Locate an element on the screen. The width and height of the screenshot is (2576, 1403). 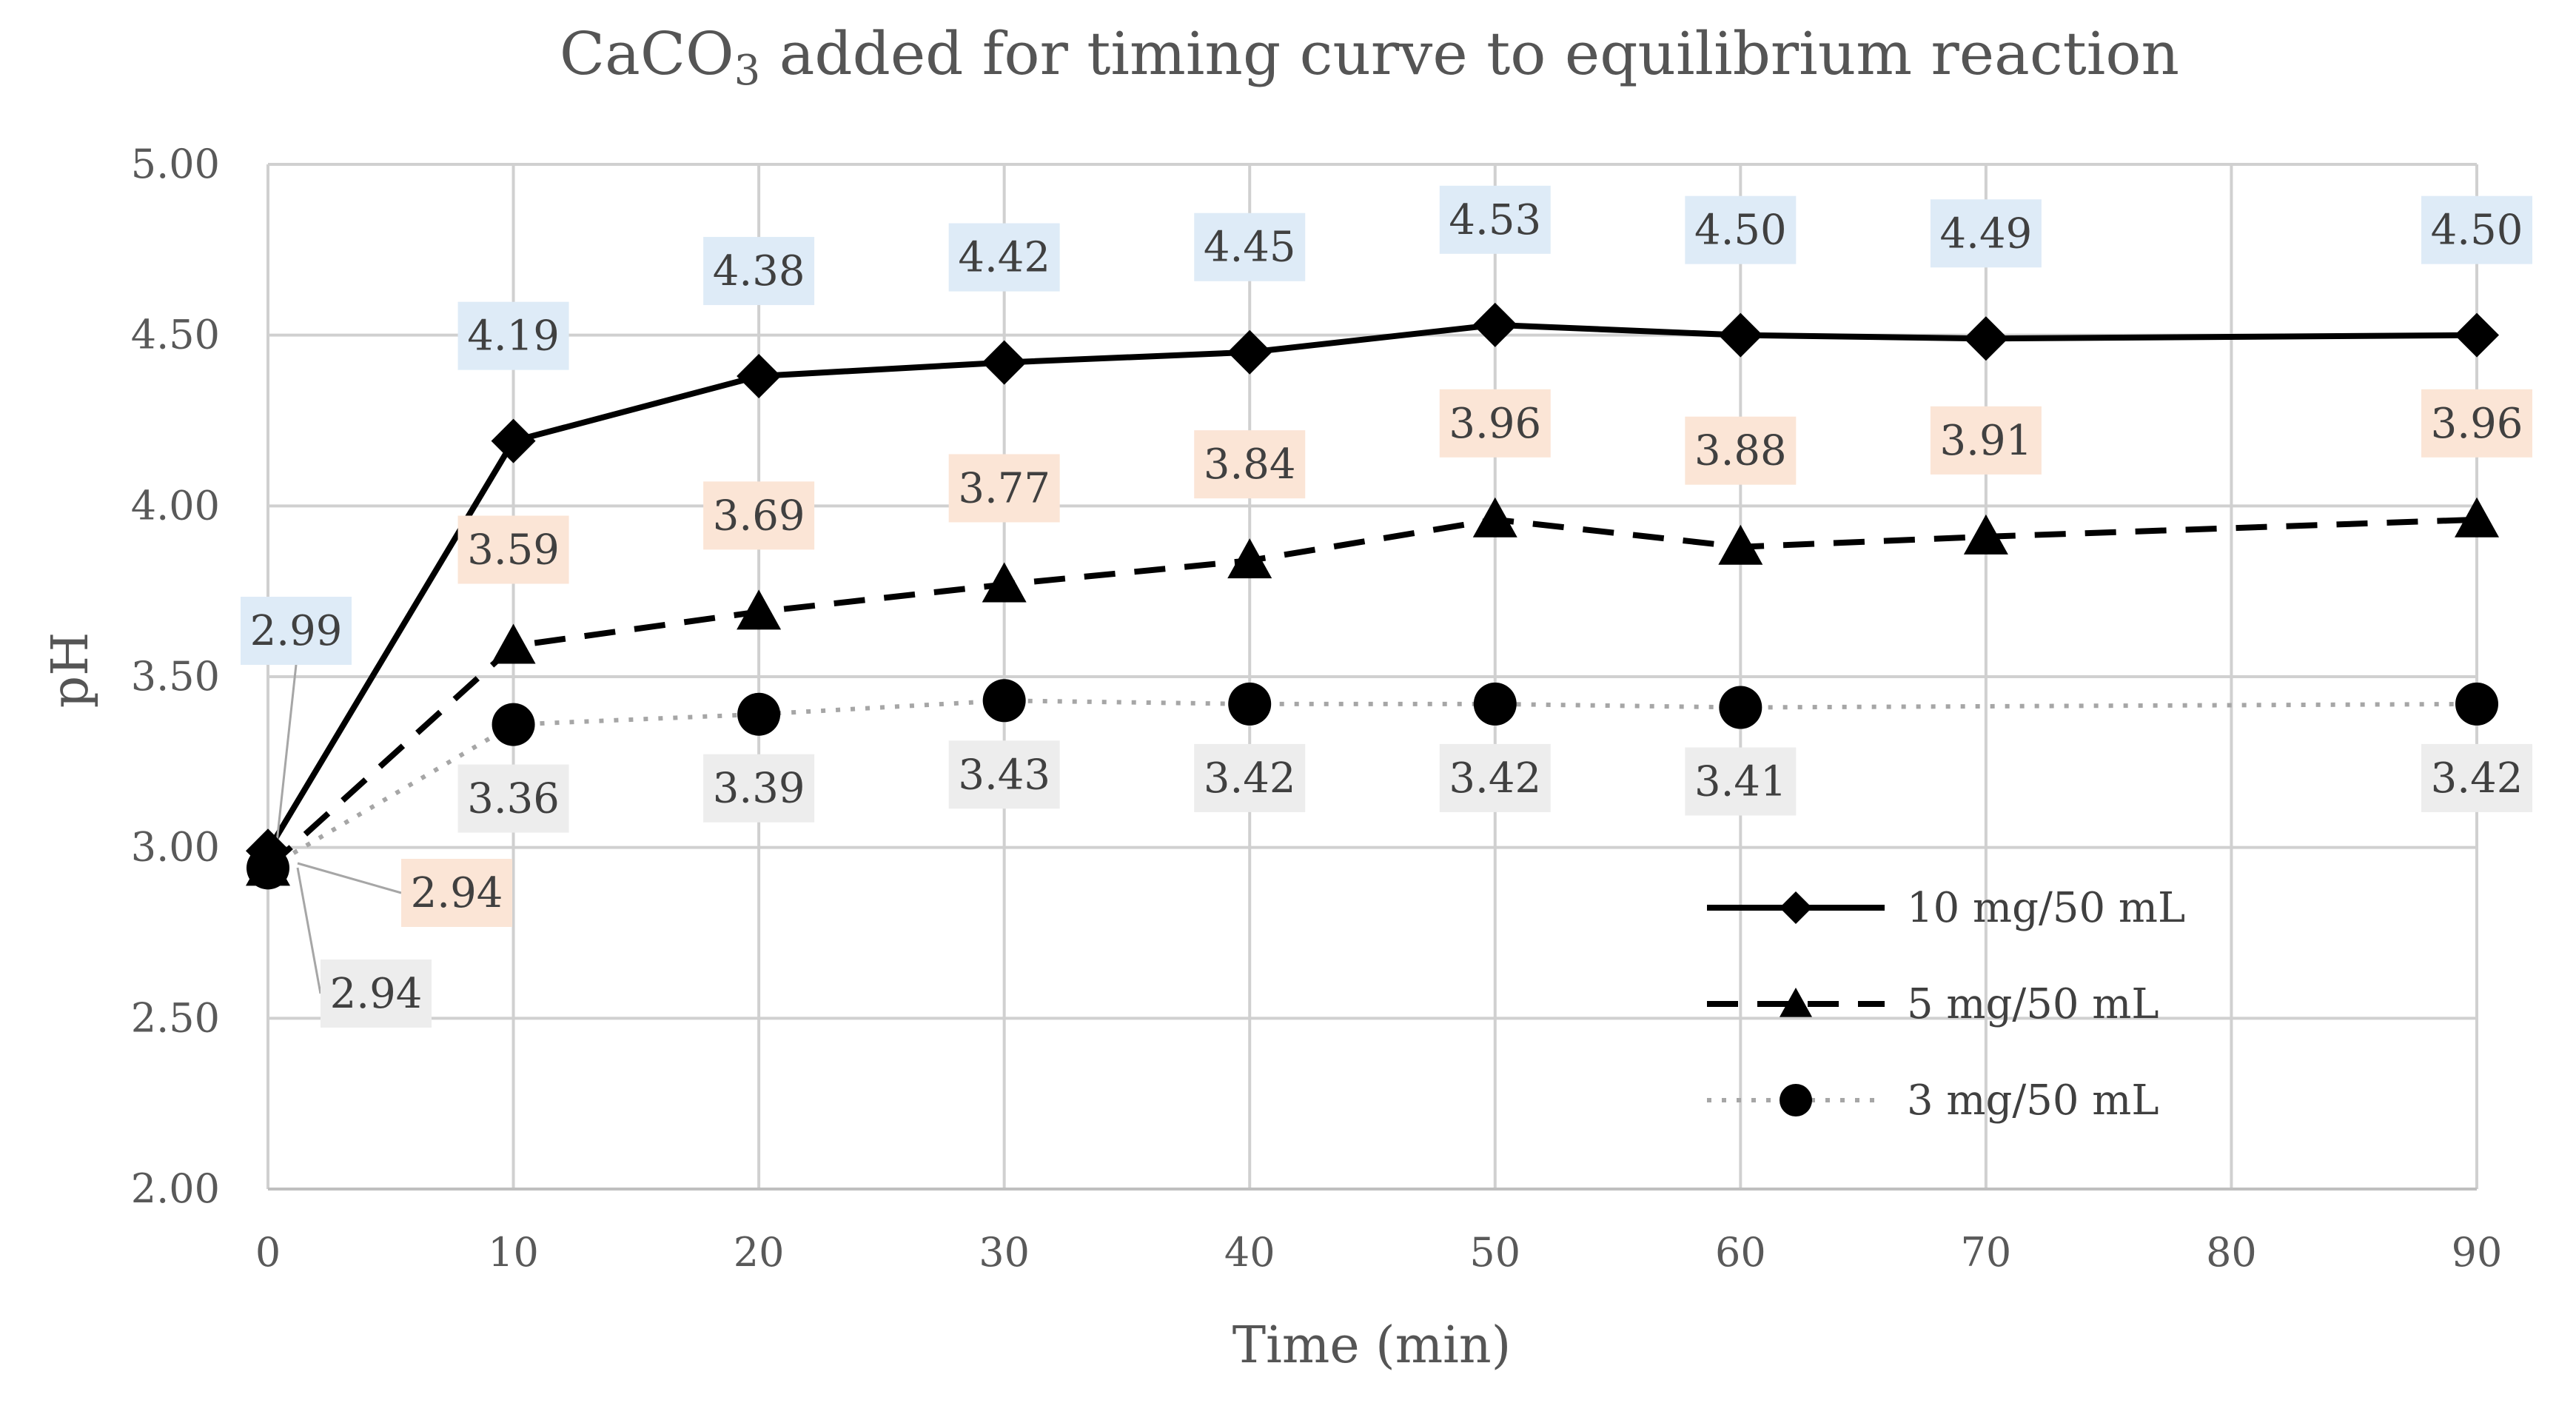
data-label: 3.59 is located at coordinates (513, 550).